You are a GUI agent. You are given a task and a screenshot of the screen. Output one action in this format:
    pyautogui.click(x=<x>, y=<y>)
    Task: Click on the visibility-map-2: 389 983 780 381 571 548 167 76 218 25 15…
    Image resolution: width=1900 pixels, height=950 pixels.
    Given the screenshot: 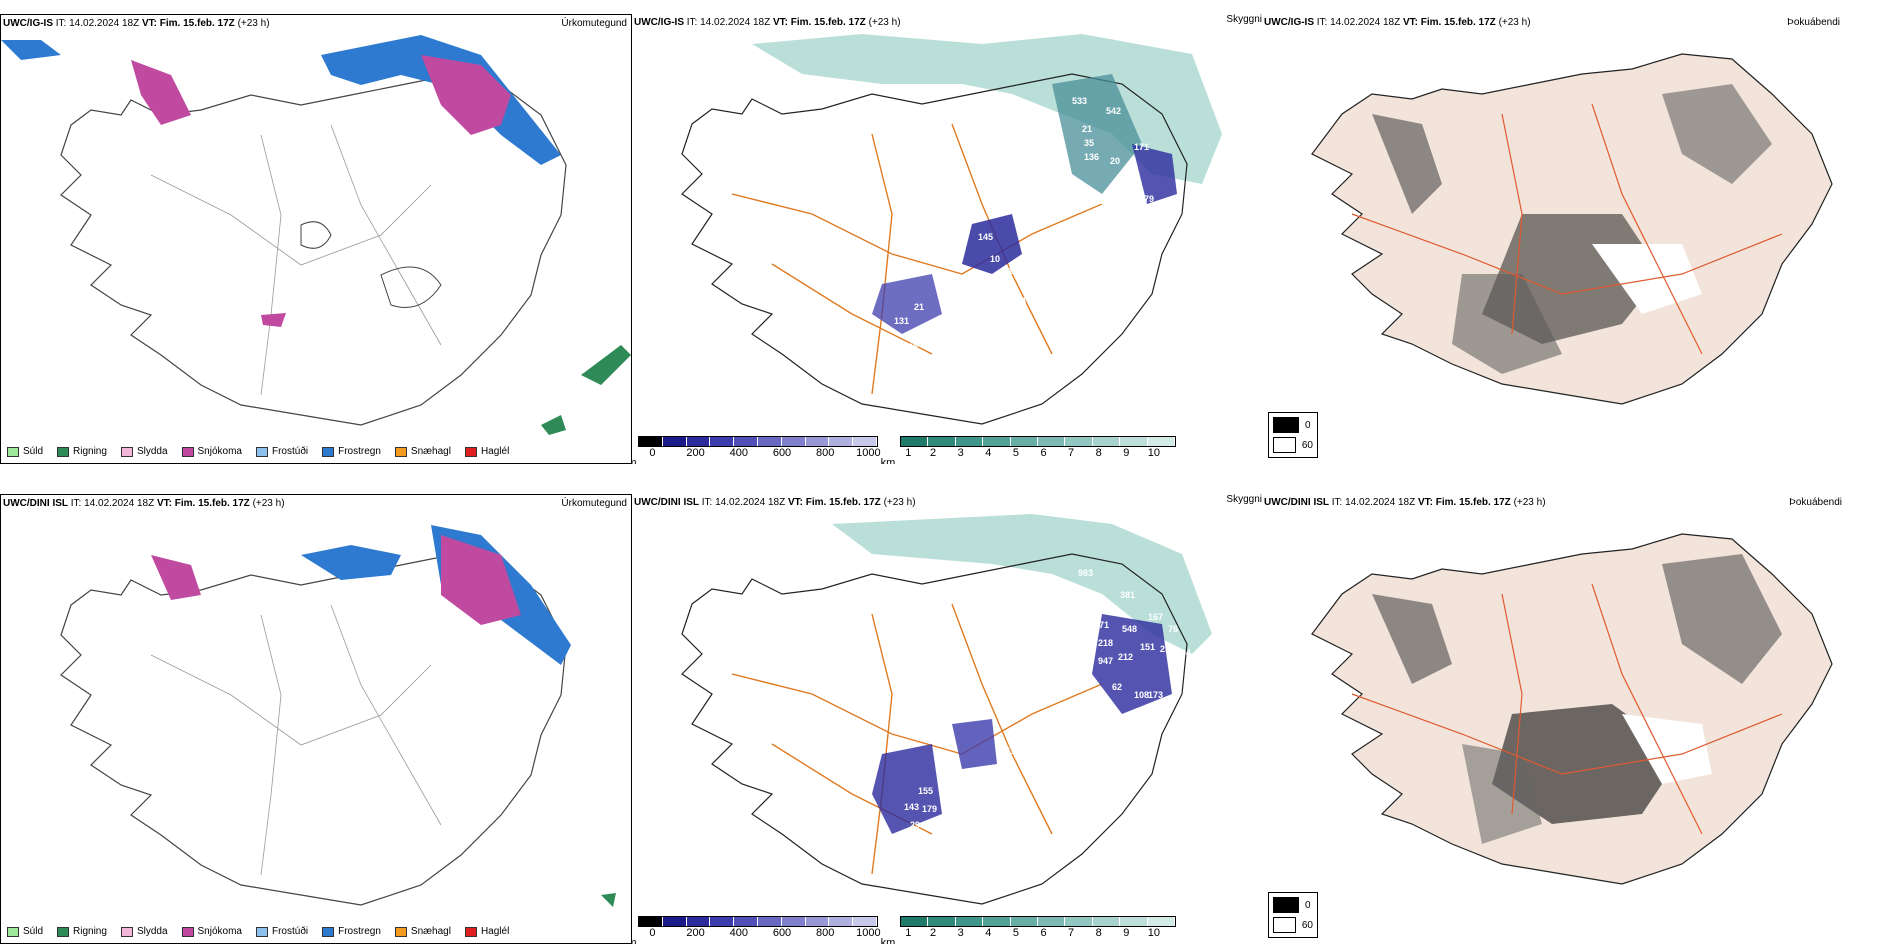 What is the action you would take?
    pyautogui.click(x=946, y=709)
    